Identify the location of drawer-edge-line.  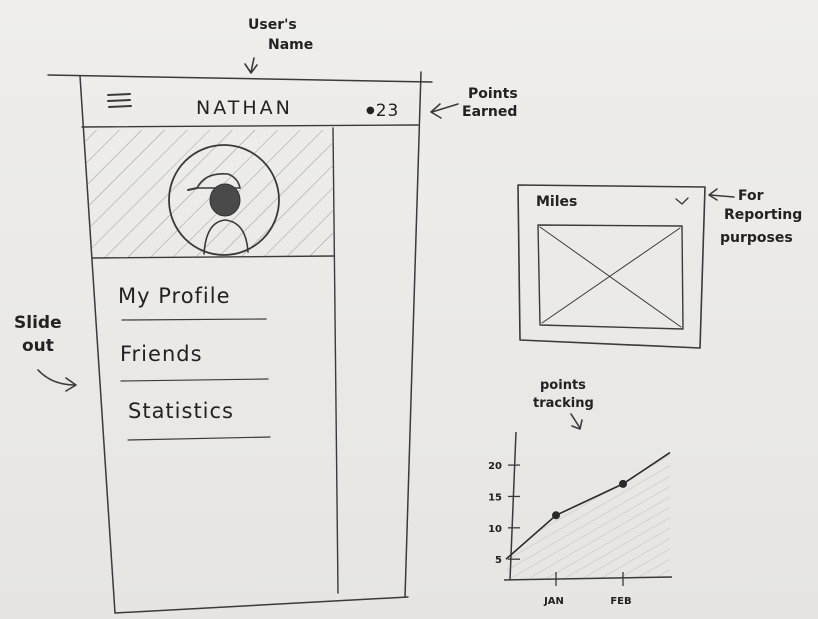
(335, 360).